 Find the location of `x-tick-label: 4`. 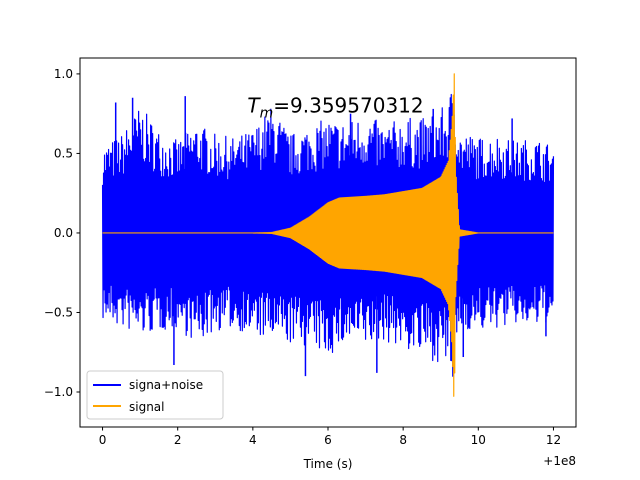

x-tick-label: 4 is located at coordinates (253, 440).